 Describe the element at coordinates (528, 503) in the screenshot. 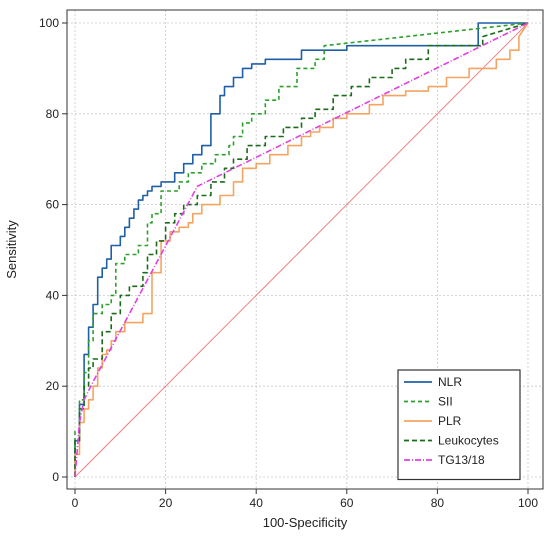

I see `x-tick-label: 100` at that location.